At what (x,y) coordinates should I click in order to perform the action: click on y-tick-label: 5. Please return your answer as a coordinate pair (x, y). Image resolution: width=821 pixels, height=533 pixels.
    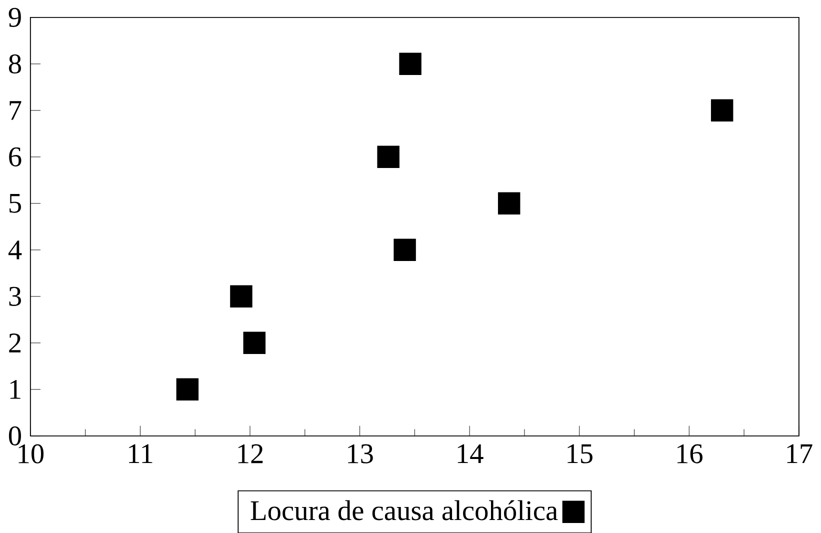
    Looking at the image, I should click on (15, 203).